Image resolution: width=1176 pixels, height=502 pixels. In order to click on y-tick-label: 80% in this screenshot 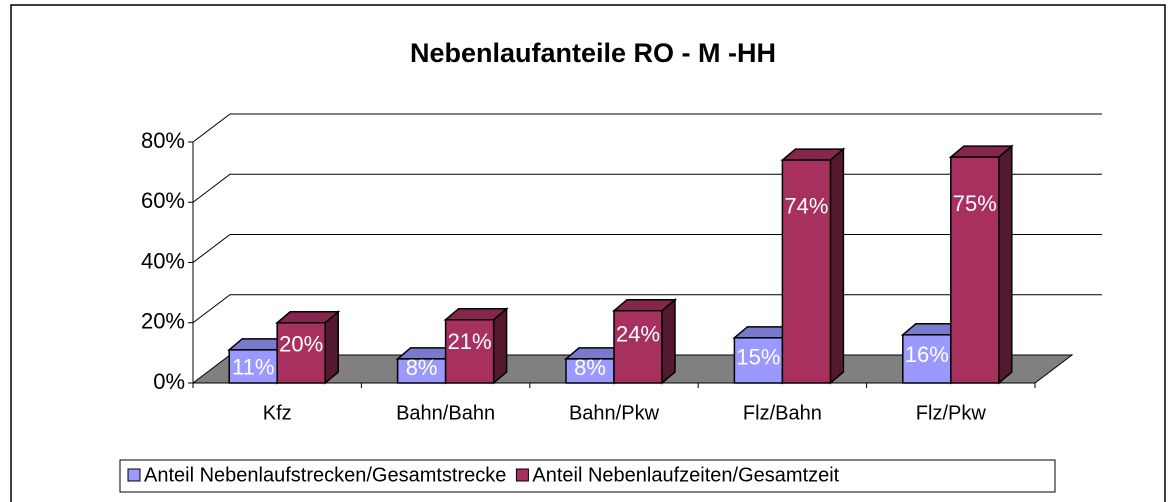, I will do `click(163, 140)`.